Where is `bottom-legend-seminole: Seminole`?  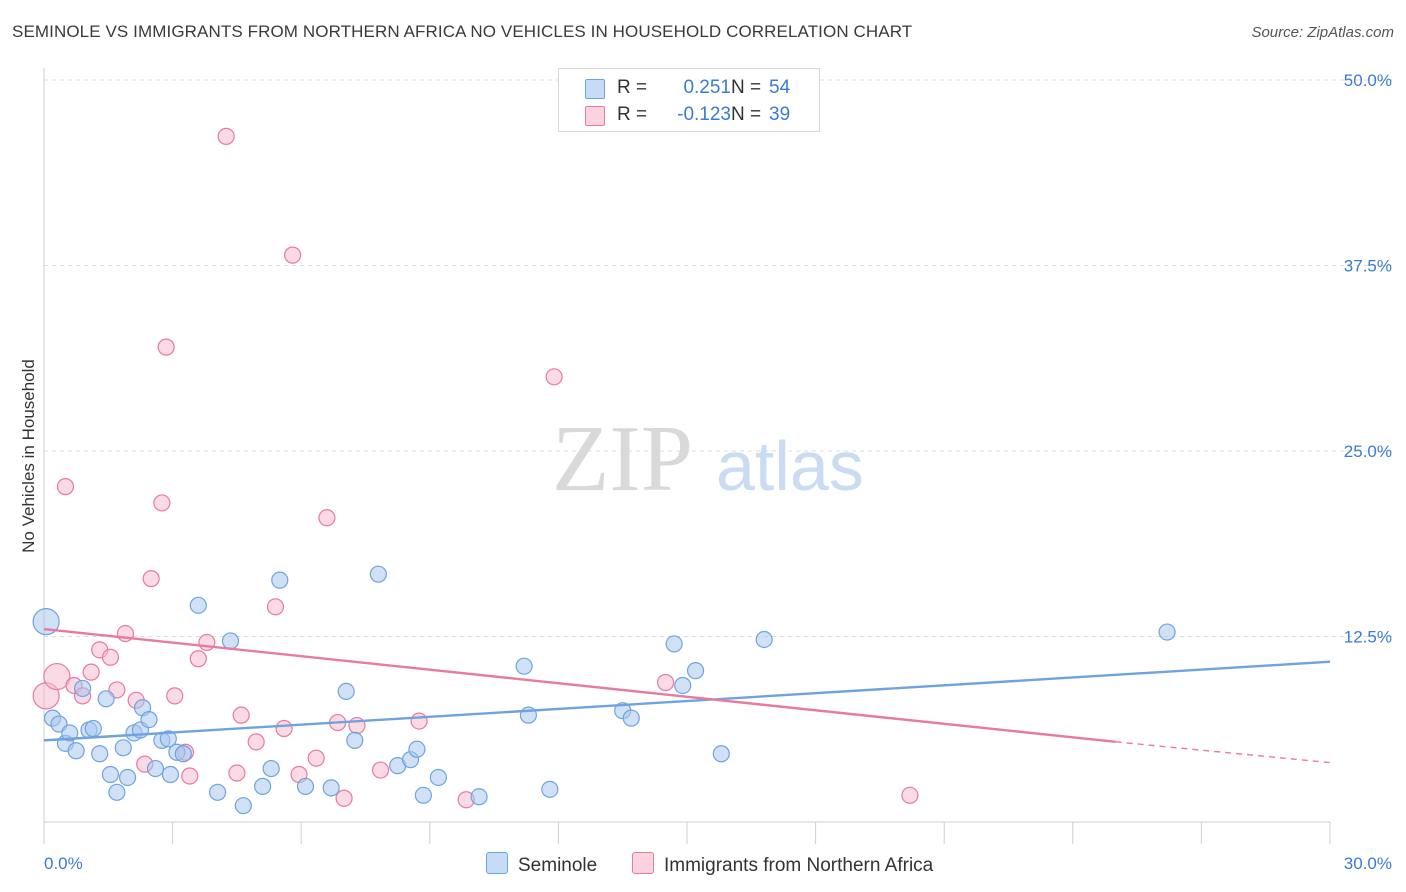 bottom-legend-seminole: Seminole is located at coordinates (541, 864).